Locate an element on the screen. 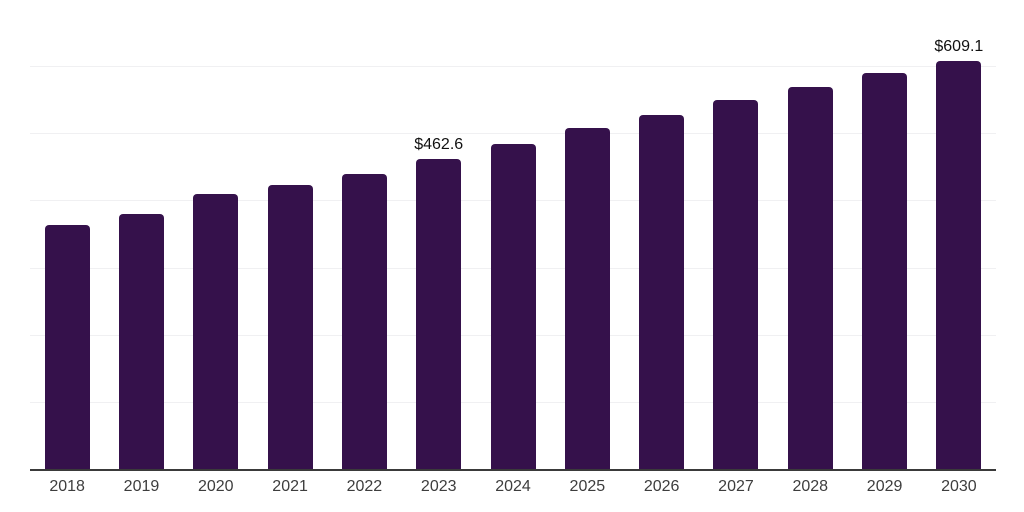  bar-2029 is located at coordinates (885, 271).